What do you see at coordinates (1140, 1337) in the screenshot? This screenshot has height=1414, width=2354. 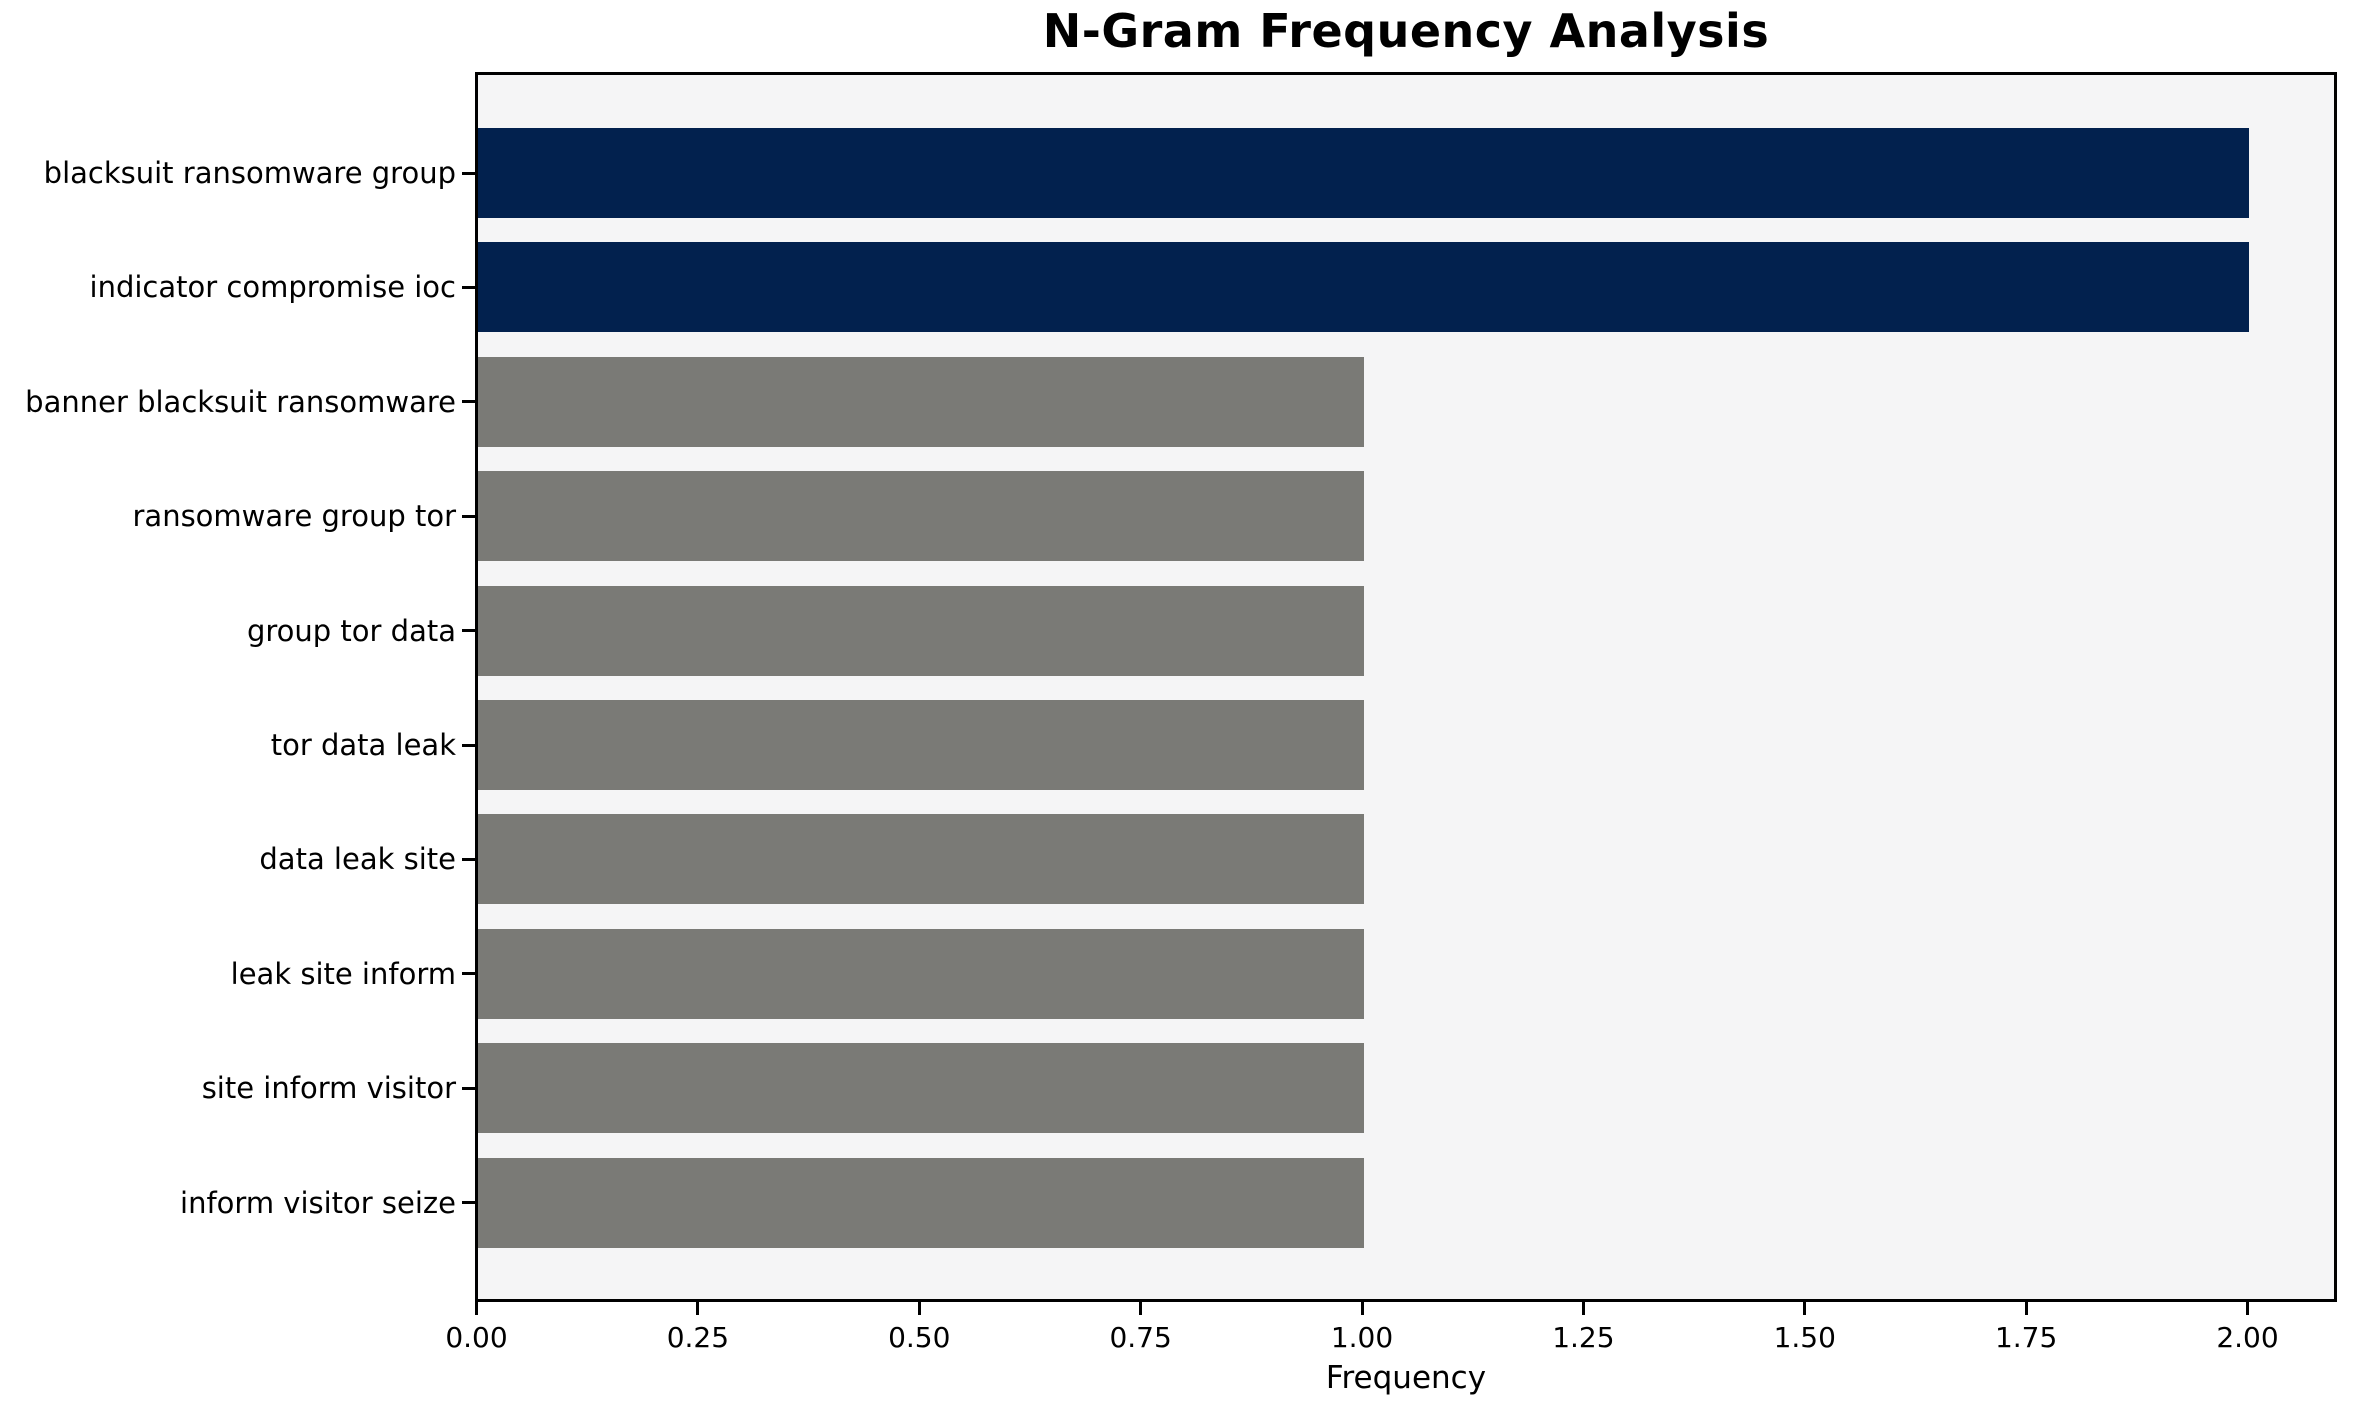 I see `x-tick-label: 0.75` at bounding box center [1140, 1337].